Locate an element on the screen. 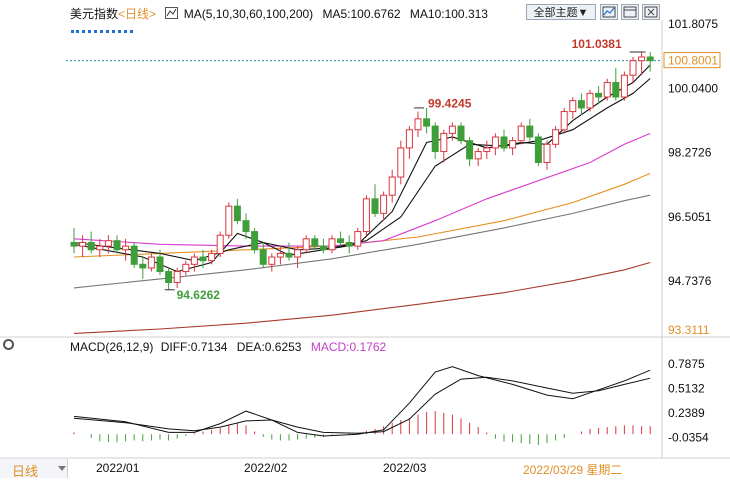  expand-button is located at coordinates (630, 12).